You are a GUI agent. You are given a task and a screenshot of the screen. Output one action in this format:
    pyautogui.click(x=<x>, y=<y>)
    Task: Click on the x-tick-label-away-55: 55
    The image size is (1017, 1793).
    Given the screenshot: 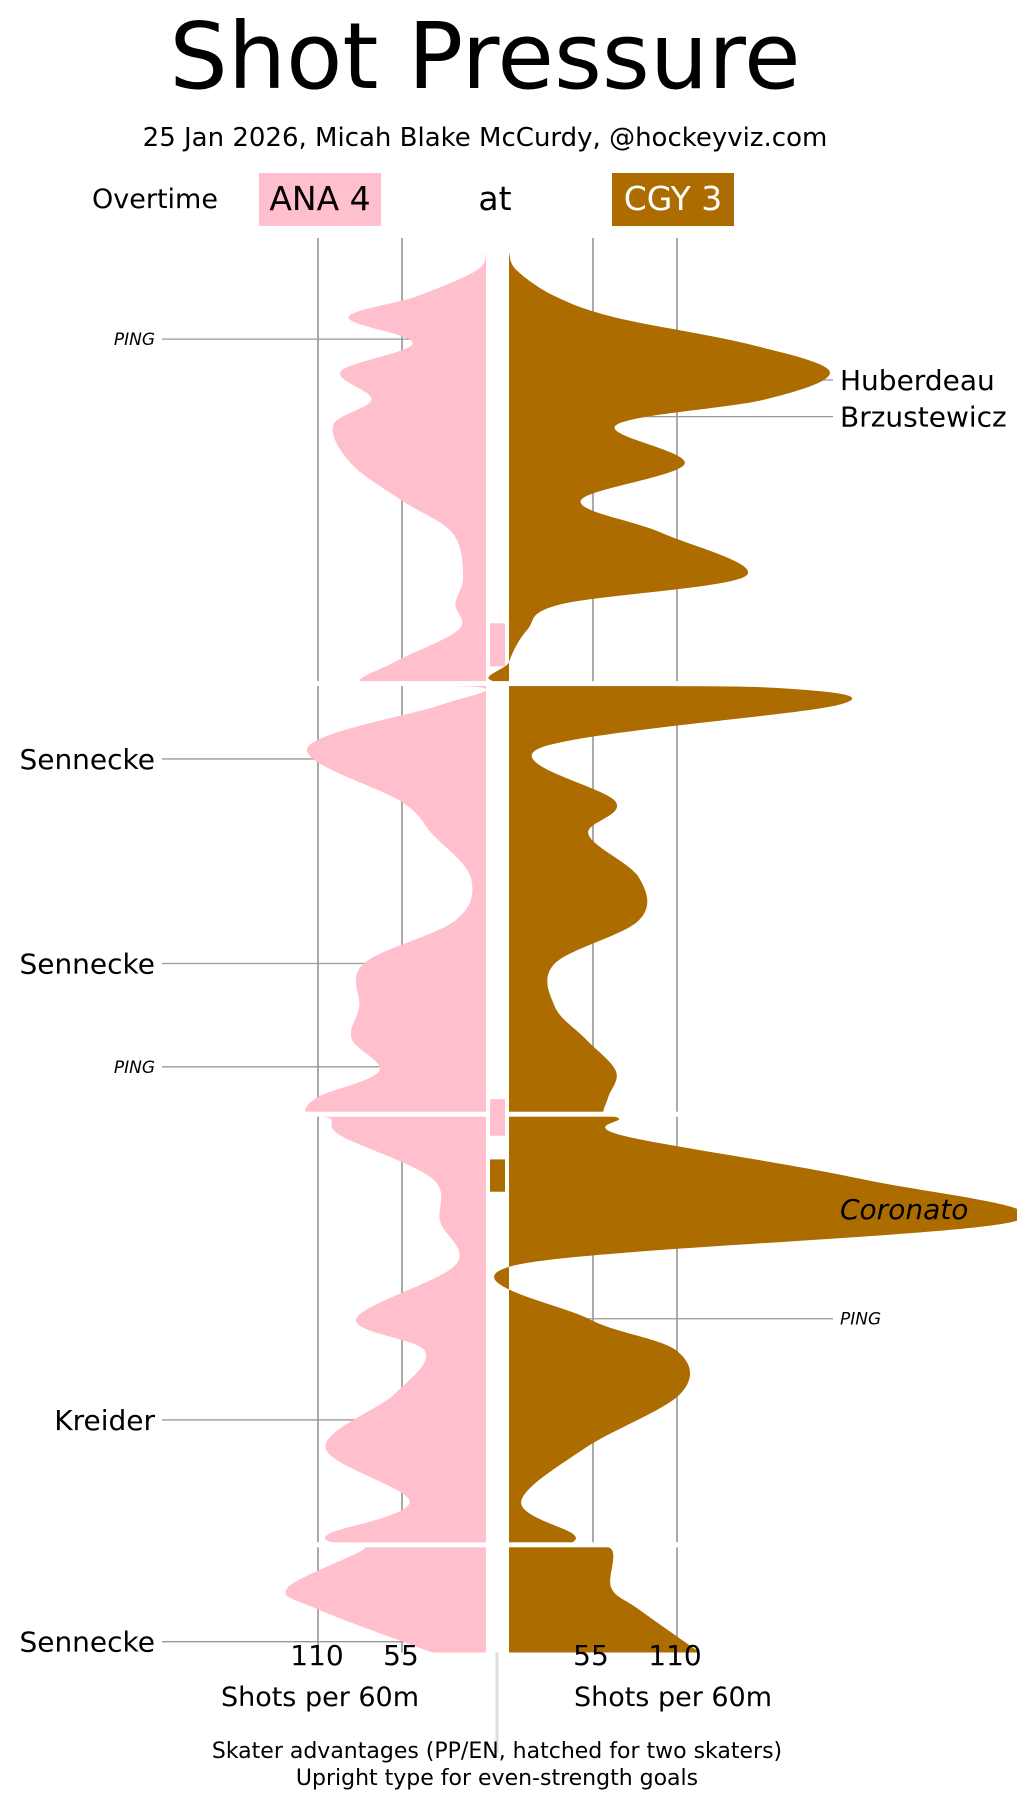 What is the action you would take?
    pyautogui.click(x=401, y=1655)
    